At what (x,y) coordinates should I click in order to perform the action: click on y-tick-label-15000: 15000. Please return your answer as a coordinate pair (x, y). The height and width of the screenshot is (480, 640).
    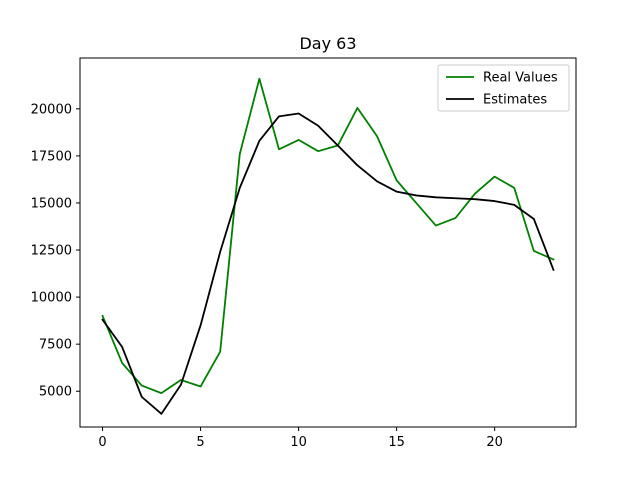
    Looking at the image, I should click on (51, 203).